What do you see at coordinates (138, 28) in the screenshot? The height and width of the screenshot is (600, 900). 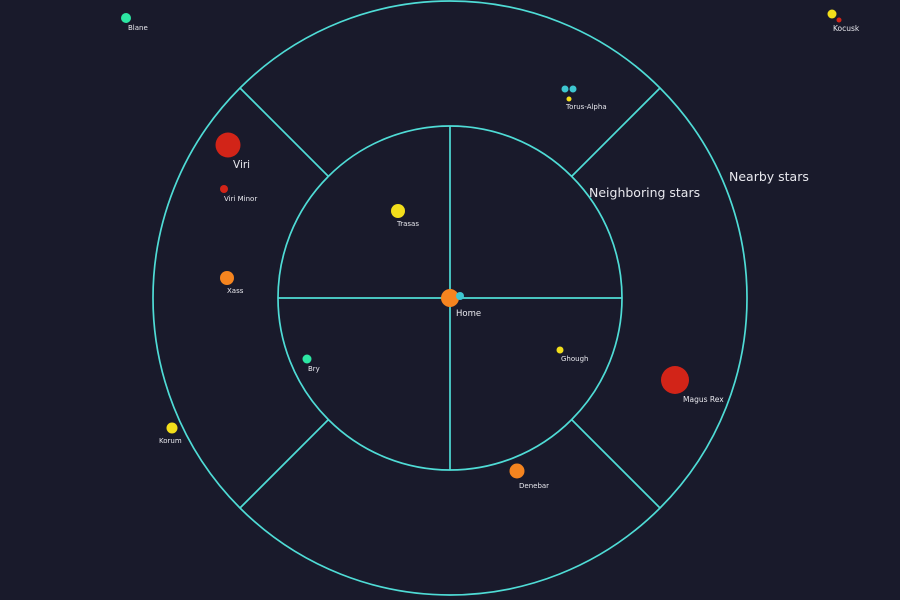 I see `star-label-blane: Blane` at bounding box center [138, 28].